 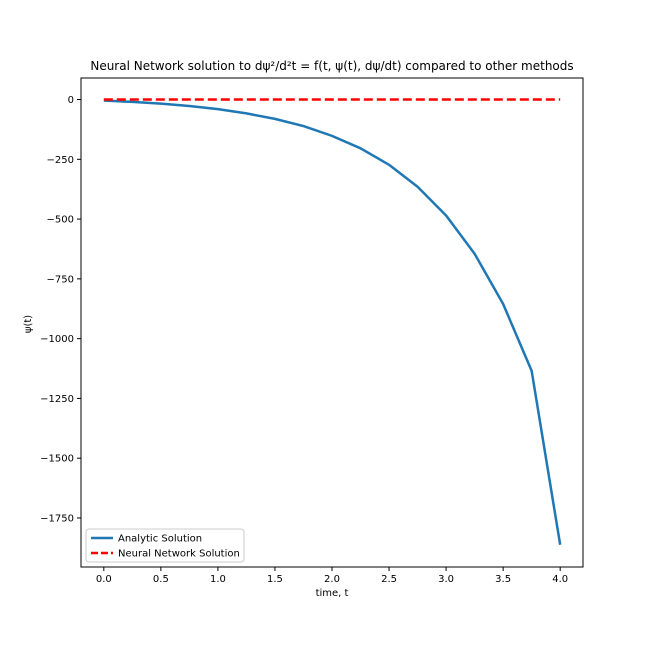 I want to click on y-tick-label: −750, so click(x=60, y=279).